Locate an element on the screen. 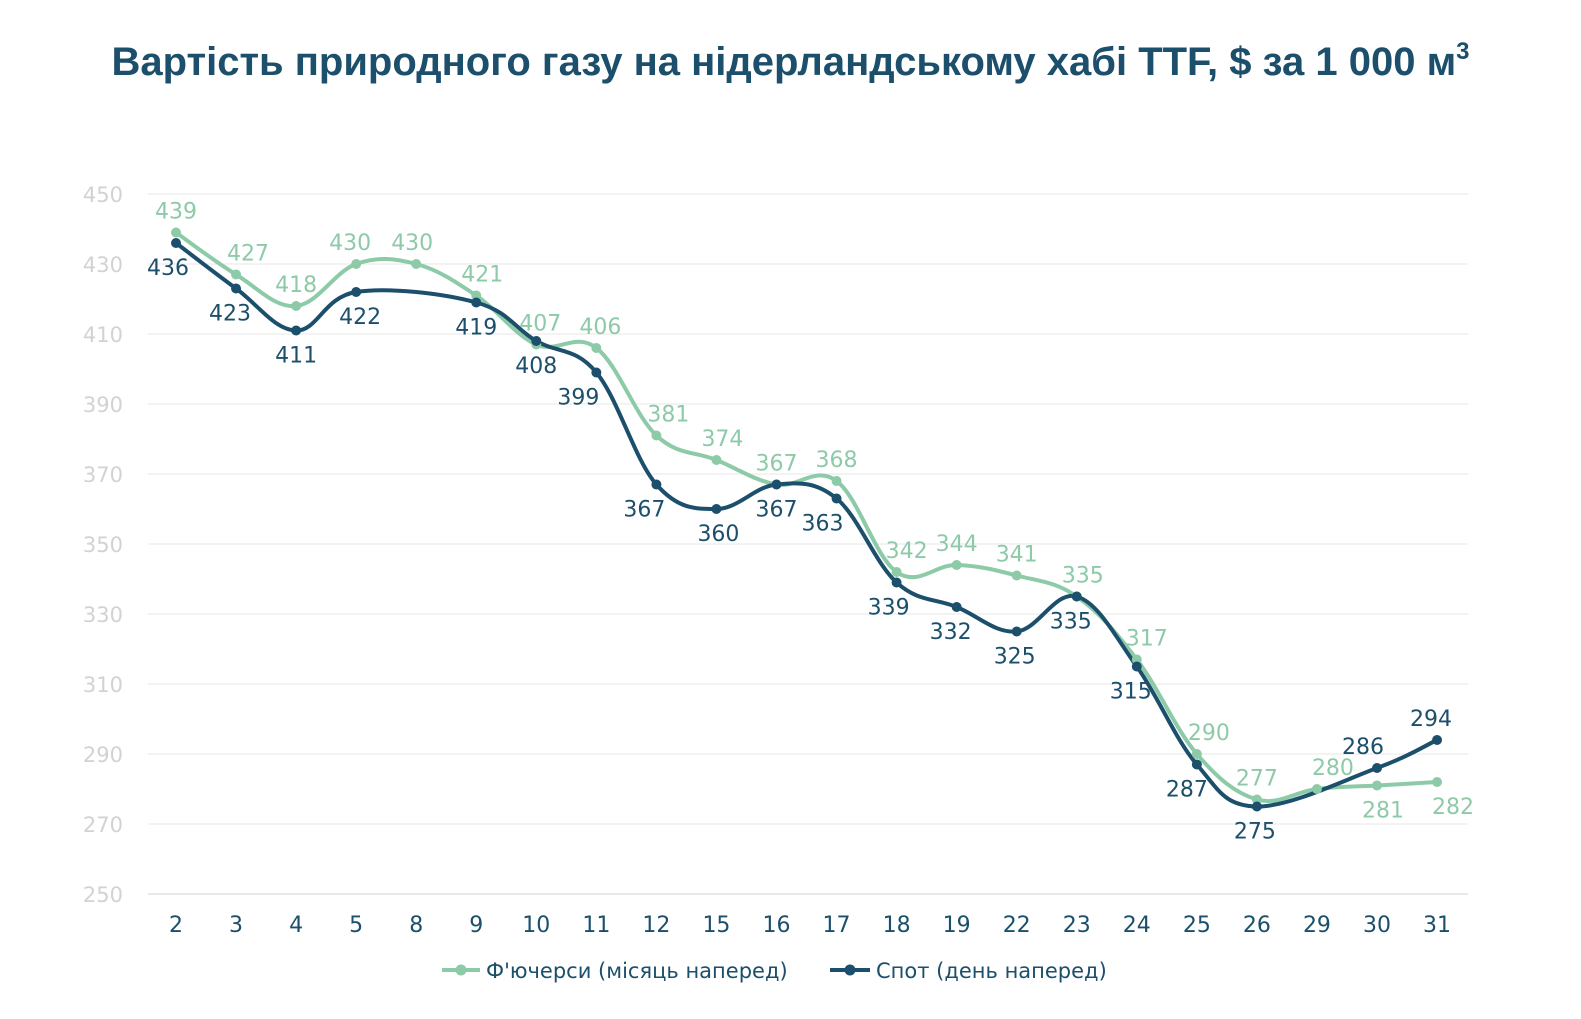 This screenshot has height=1019, width=1581. x-tick-label: 25 is located at coordinates (1197, 925).